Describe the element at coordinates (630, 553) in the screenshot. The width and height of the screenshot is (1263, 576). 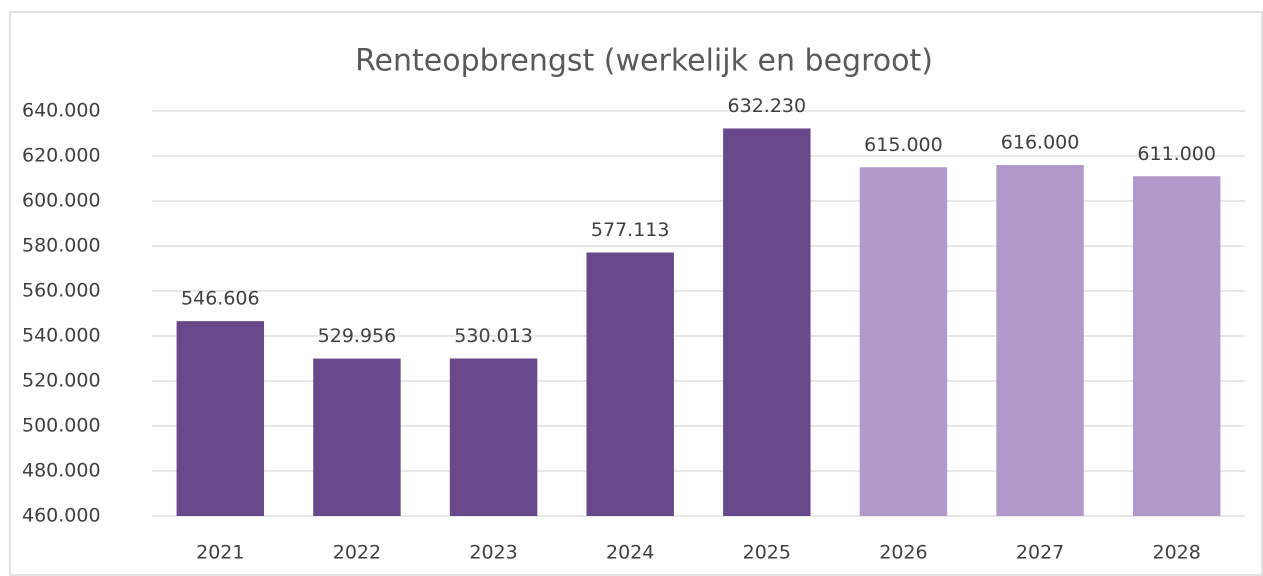
I see `x-tick-label: 2024` at that location.